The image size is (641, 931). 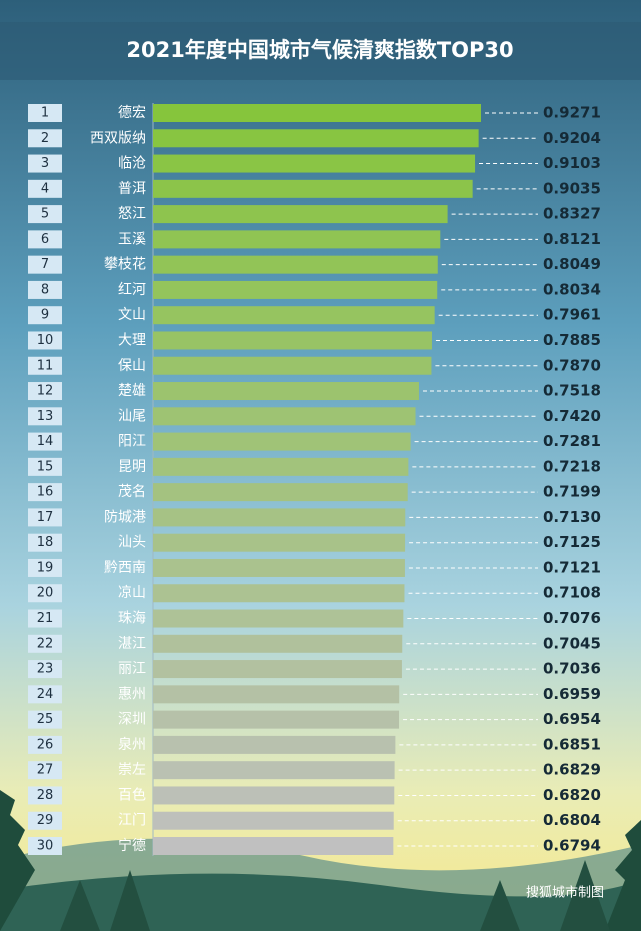 I want to click on value-label: 0.7518, so click(x=572, y=391).